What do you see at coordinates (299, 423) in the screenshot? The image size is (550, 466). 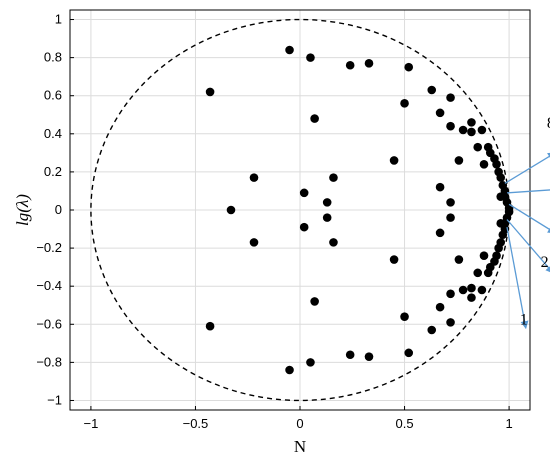 I see `x-tick-label: 0` at bounding box center [299, 423].